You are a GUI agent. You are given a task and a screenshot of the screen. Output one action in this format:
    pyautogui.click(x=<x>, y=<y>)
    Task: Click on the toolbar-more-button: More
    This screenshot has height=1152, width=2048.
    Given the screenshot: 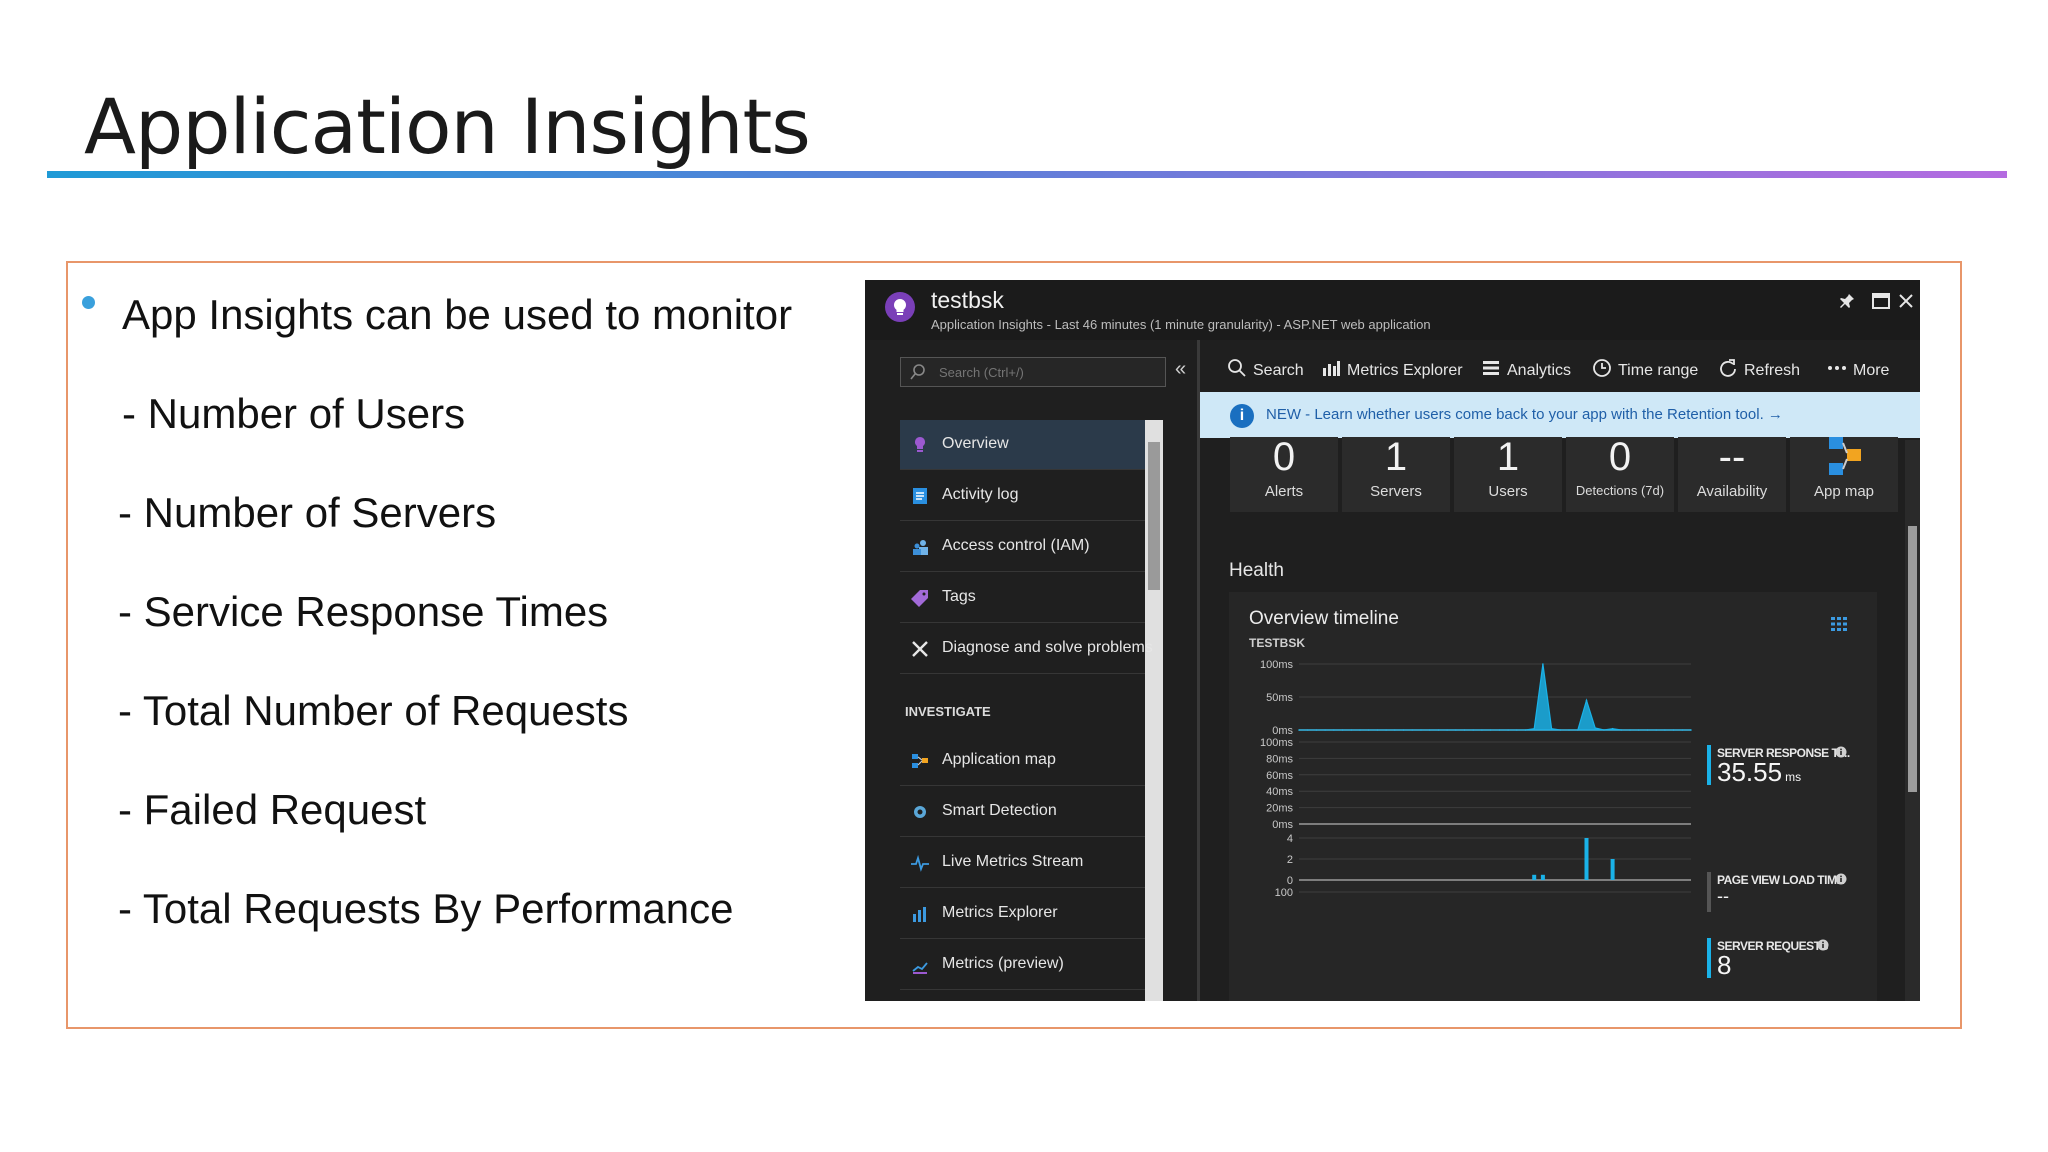 What is the action you would take?
    pyautogui.click(x=1858, y=370)
    